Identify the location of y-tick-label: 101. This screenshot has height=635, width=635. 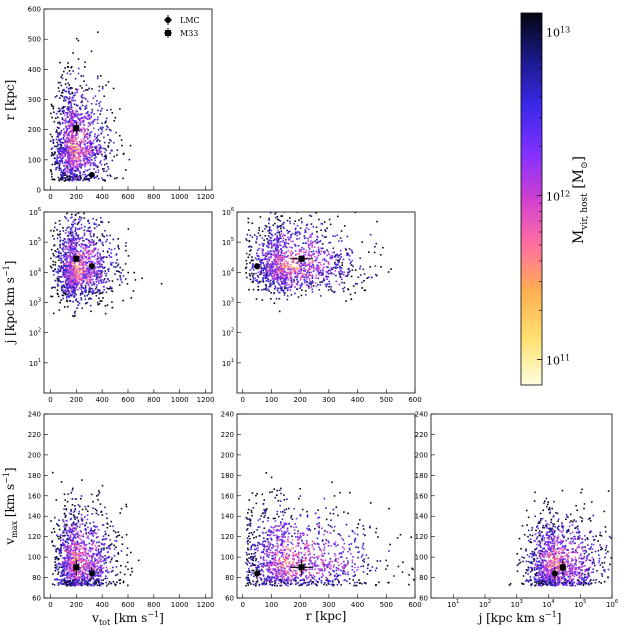
(228, 363).